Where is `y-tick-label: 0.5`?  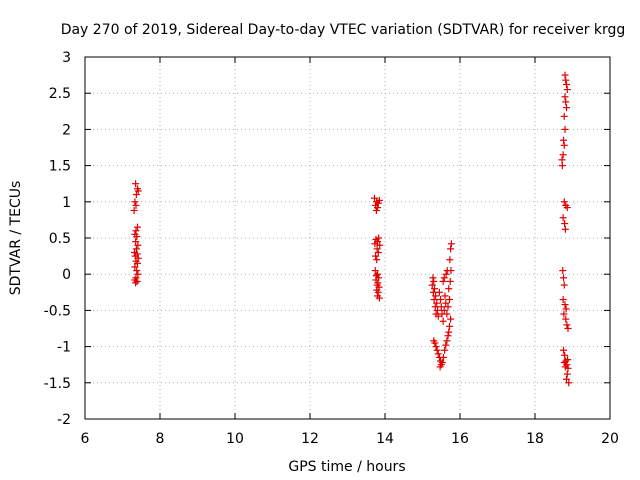 y-tick-label: 0.5 is located at coordinates (60, 239).